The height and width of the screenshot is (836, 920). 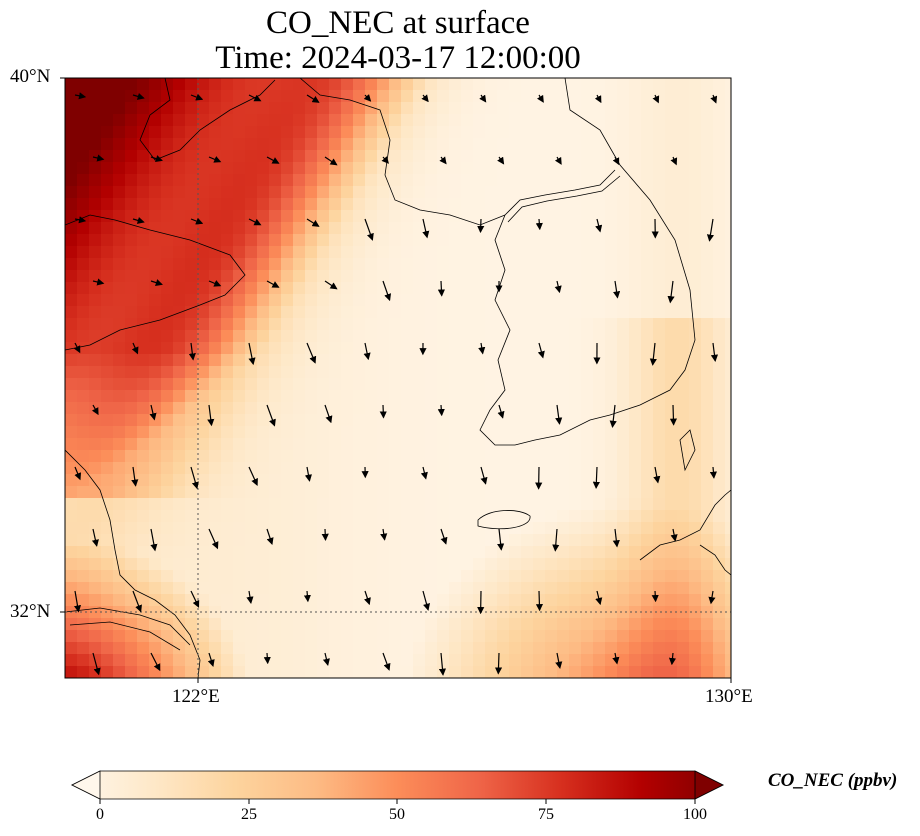 I want to click on colorbar-tick-0: 0, so click(x=100, y=814).